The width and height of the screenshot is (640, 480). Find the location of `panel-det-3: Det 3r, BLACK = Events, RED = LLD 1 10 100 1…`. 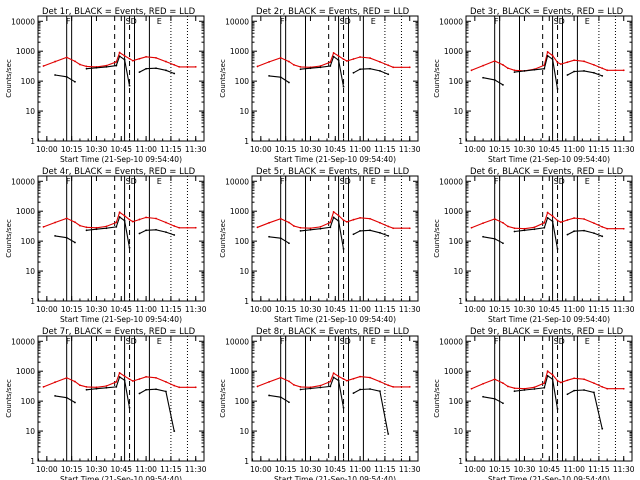

panel-det-3: Det 3r, BLACK = Events, RED = LLD 1 10 100 1… is located at coordinates (534, 85).